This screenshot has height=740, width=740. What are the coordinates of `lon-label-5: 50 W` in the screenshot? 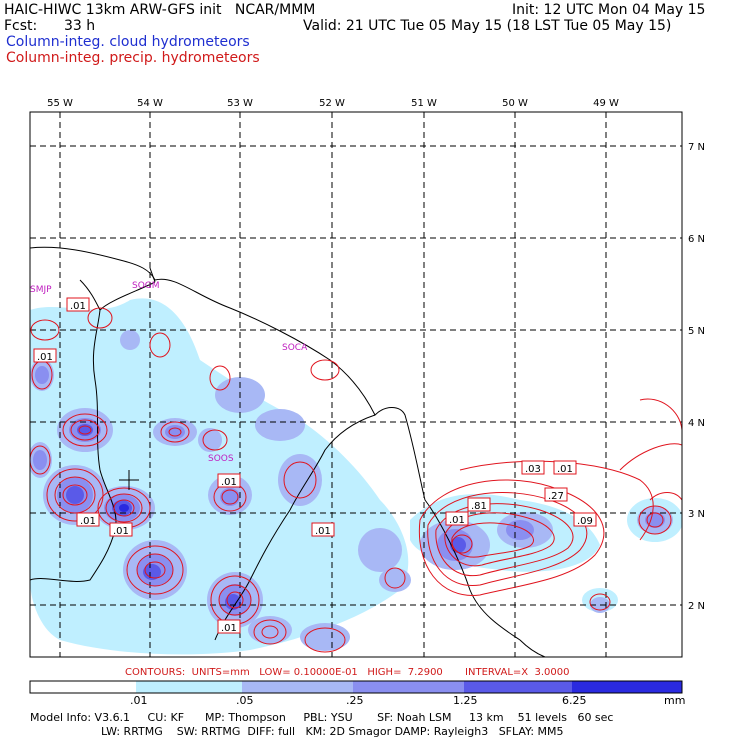 It's located at (515, 103).